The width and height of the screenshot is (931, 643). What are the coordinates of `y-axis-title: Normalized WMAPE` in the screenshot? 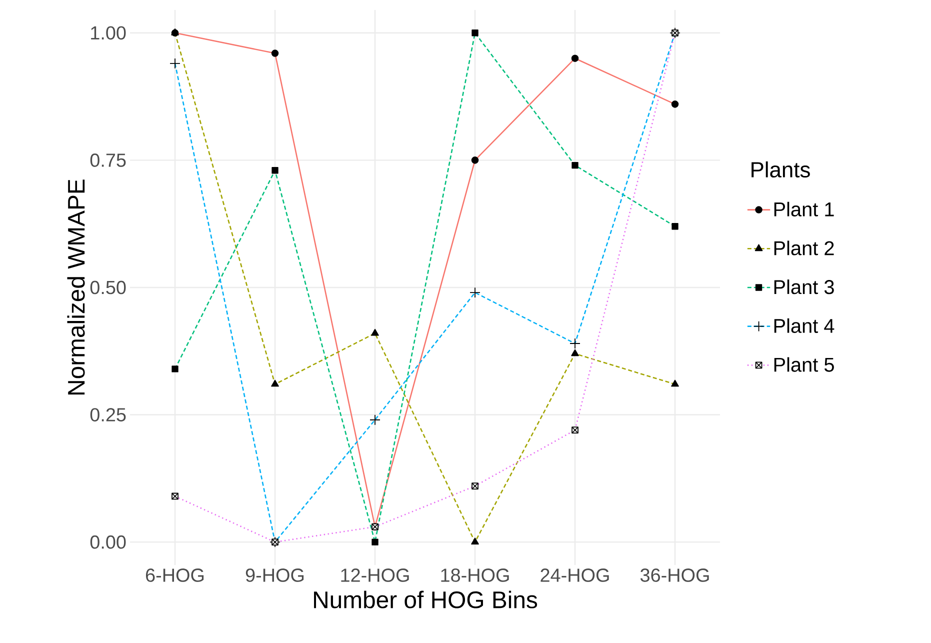 It's located at (76, 287).